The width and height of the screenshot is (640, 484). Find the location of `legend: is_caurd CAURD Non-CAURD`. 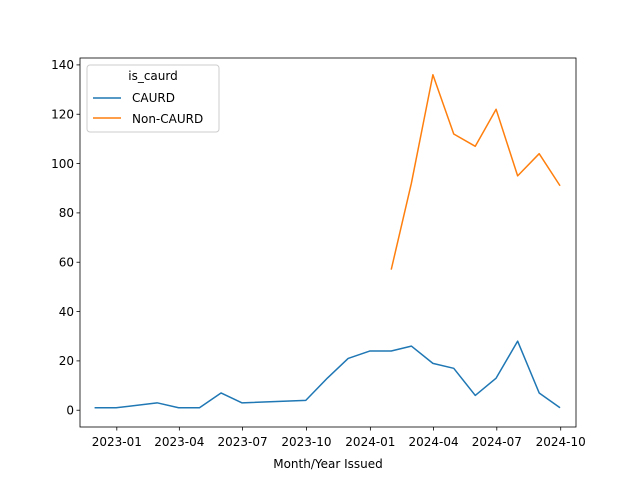

legend: is_caurd CAURD Non-CAURD is located at coordinates (153, 98).